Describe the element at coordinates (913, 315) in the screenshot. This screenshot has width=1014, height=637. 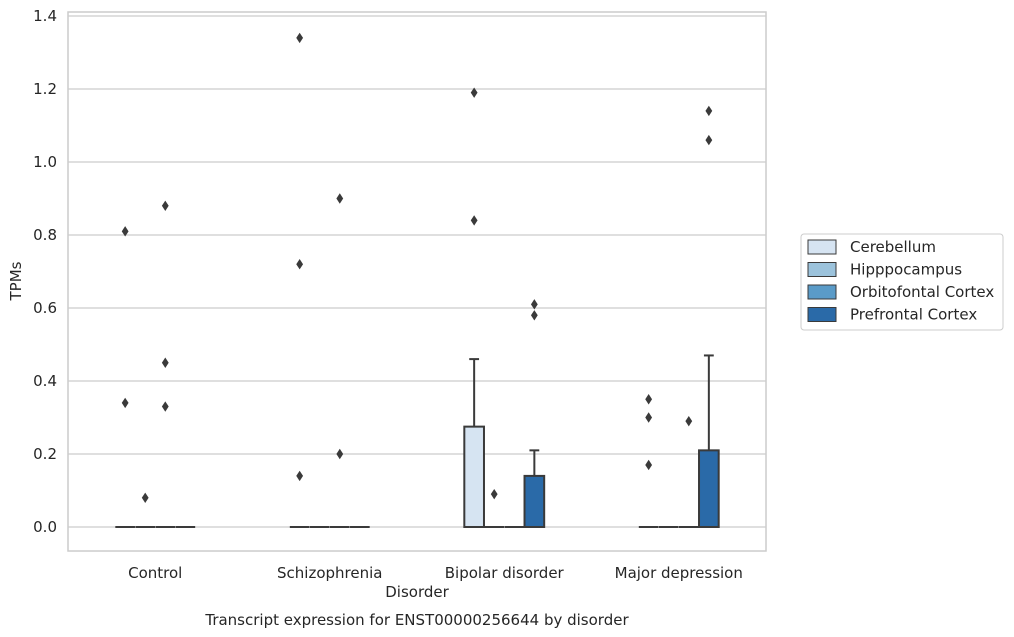
I see `legend-label: Prefrontal Cortex` at that location.